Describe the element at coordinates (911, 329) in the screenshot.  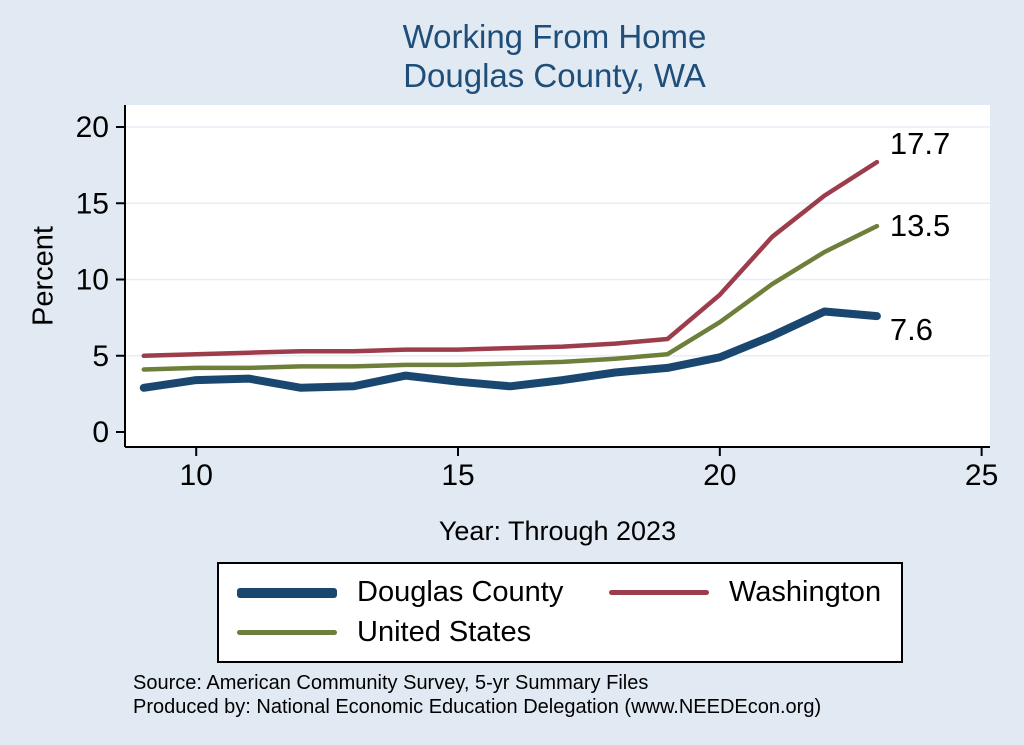
I see `end-label-douglas-county: 7.6` at that location.